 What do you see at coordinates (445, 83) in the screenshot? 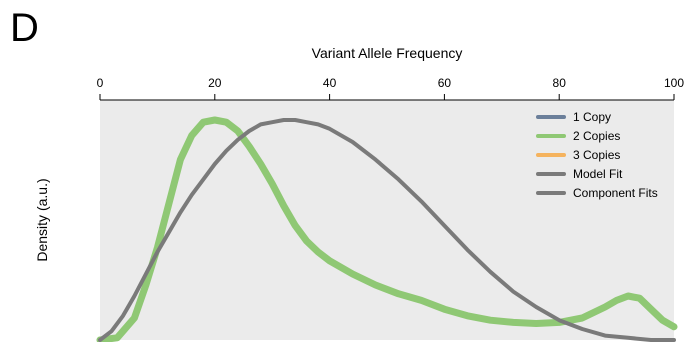
I see `x-tick-label: 60` at bounding box center [445, 83].